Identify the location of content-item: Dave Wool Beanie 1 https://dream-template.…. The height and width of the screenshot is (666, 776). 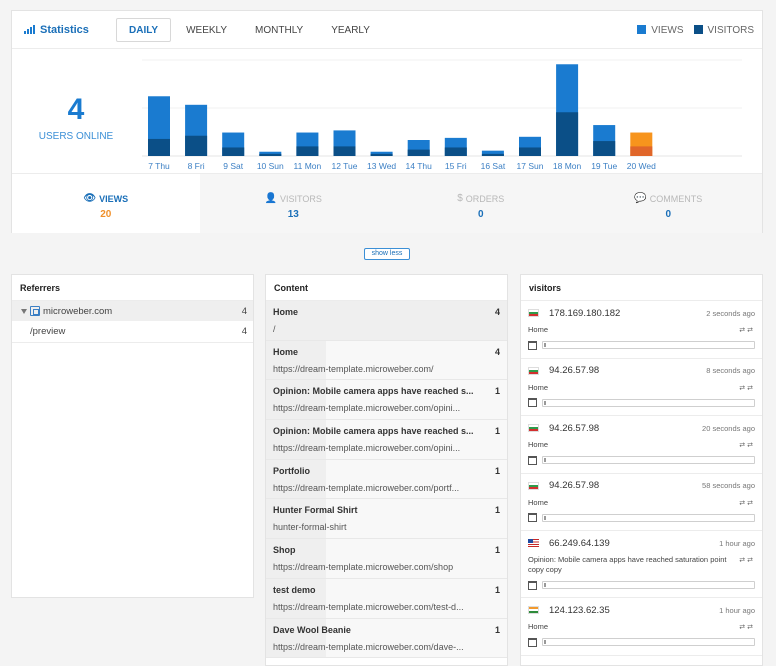
(386, 638).